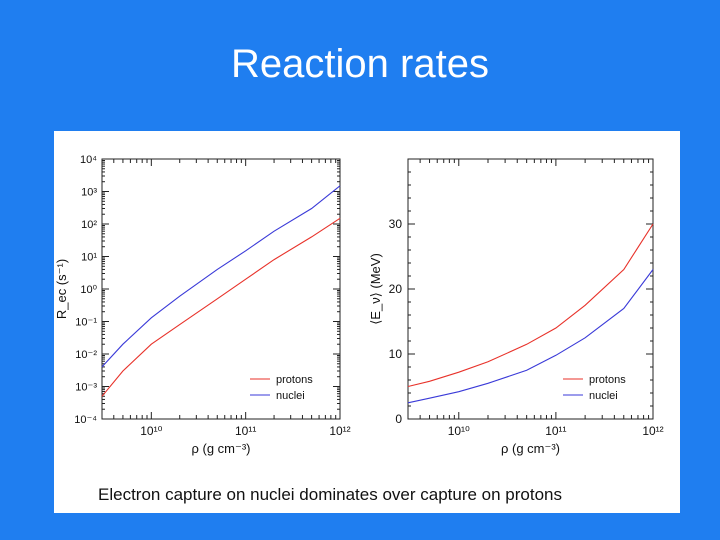 Image resolution: width=720 pixels, height=540 pixels. Describe the element at coordinates (88, 160) in the screenshot. I see `left-y-tick-label: 10⁴` at that location.